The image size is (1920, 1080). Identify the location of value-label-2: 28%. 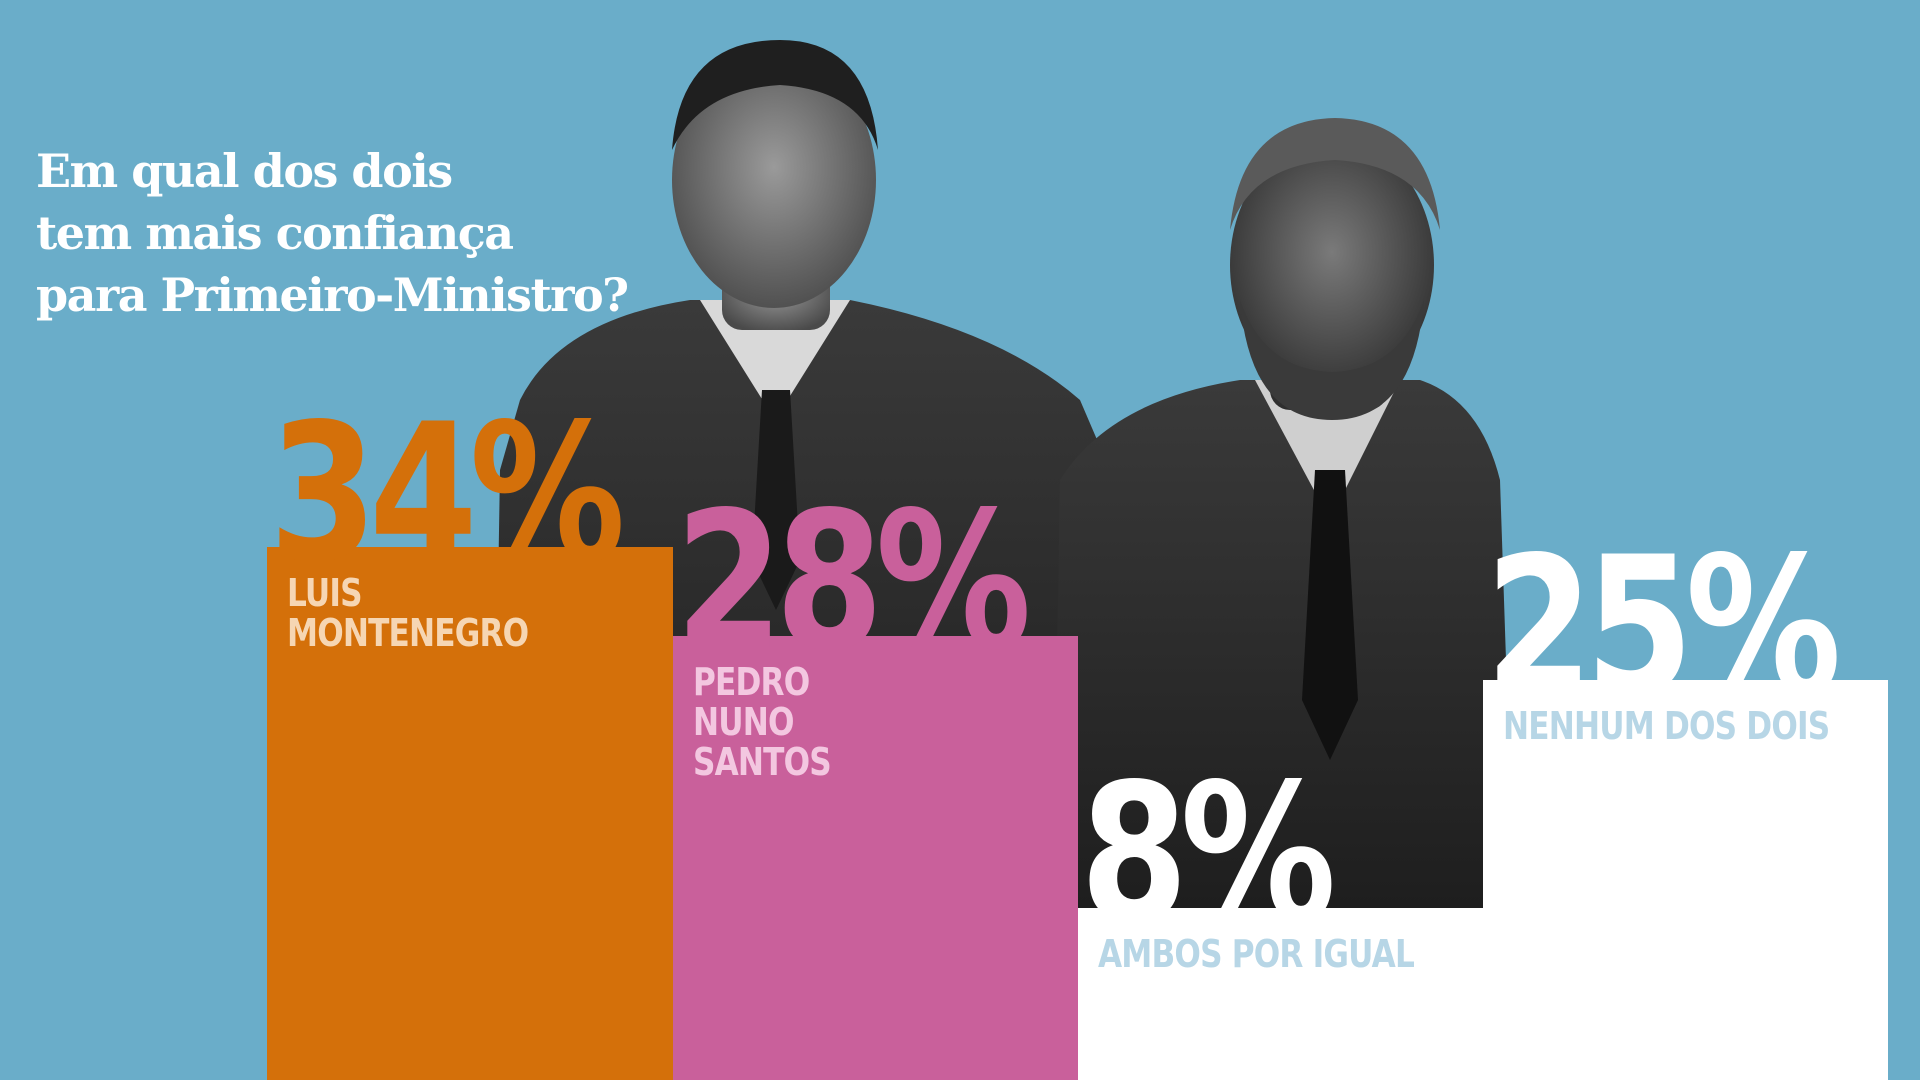
(853, 582).